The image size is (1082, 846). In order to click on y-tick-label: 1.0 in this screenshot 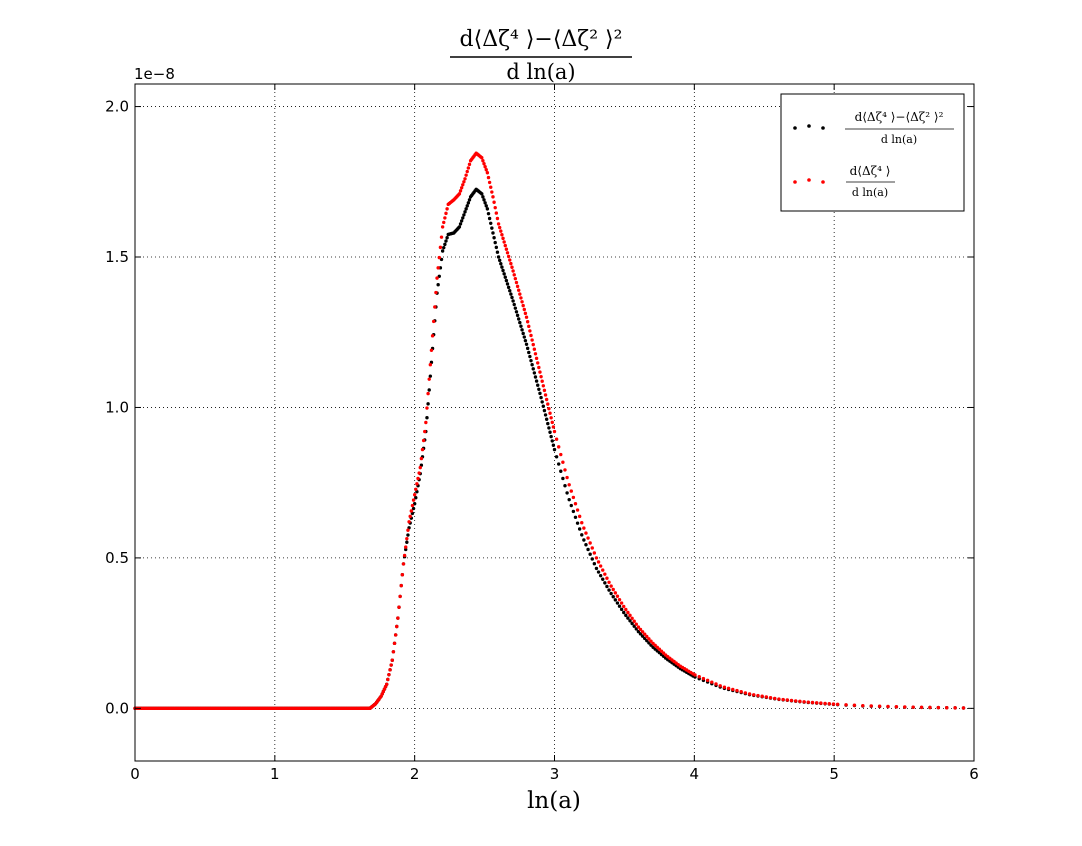, I will do `click(117, 407)`.